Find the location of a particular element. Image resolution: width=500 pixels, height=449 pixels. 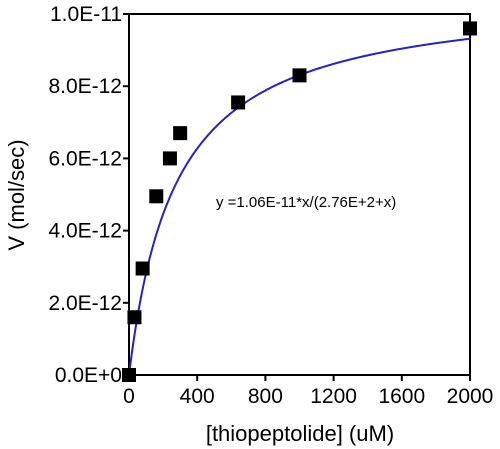

x-tick-label: 400 is located at coordinates (197, 396).